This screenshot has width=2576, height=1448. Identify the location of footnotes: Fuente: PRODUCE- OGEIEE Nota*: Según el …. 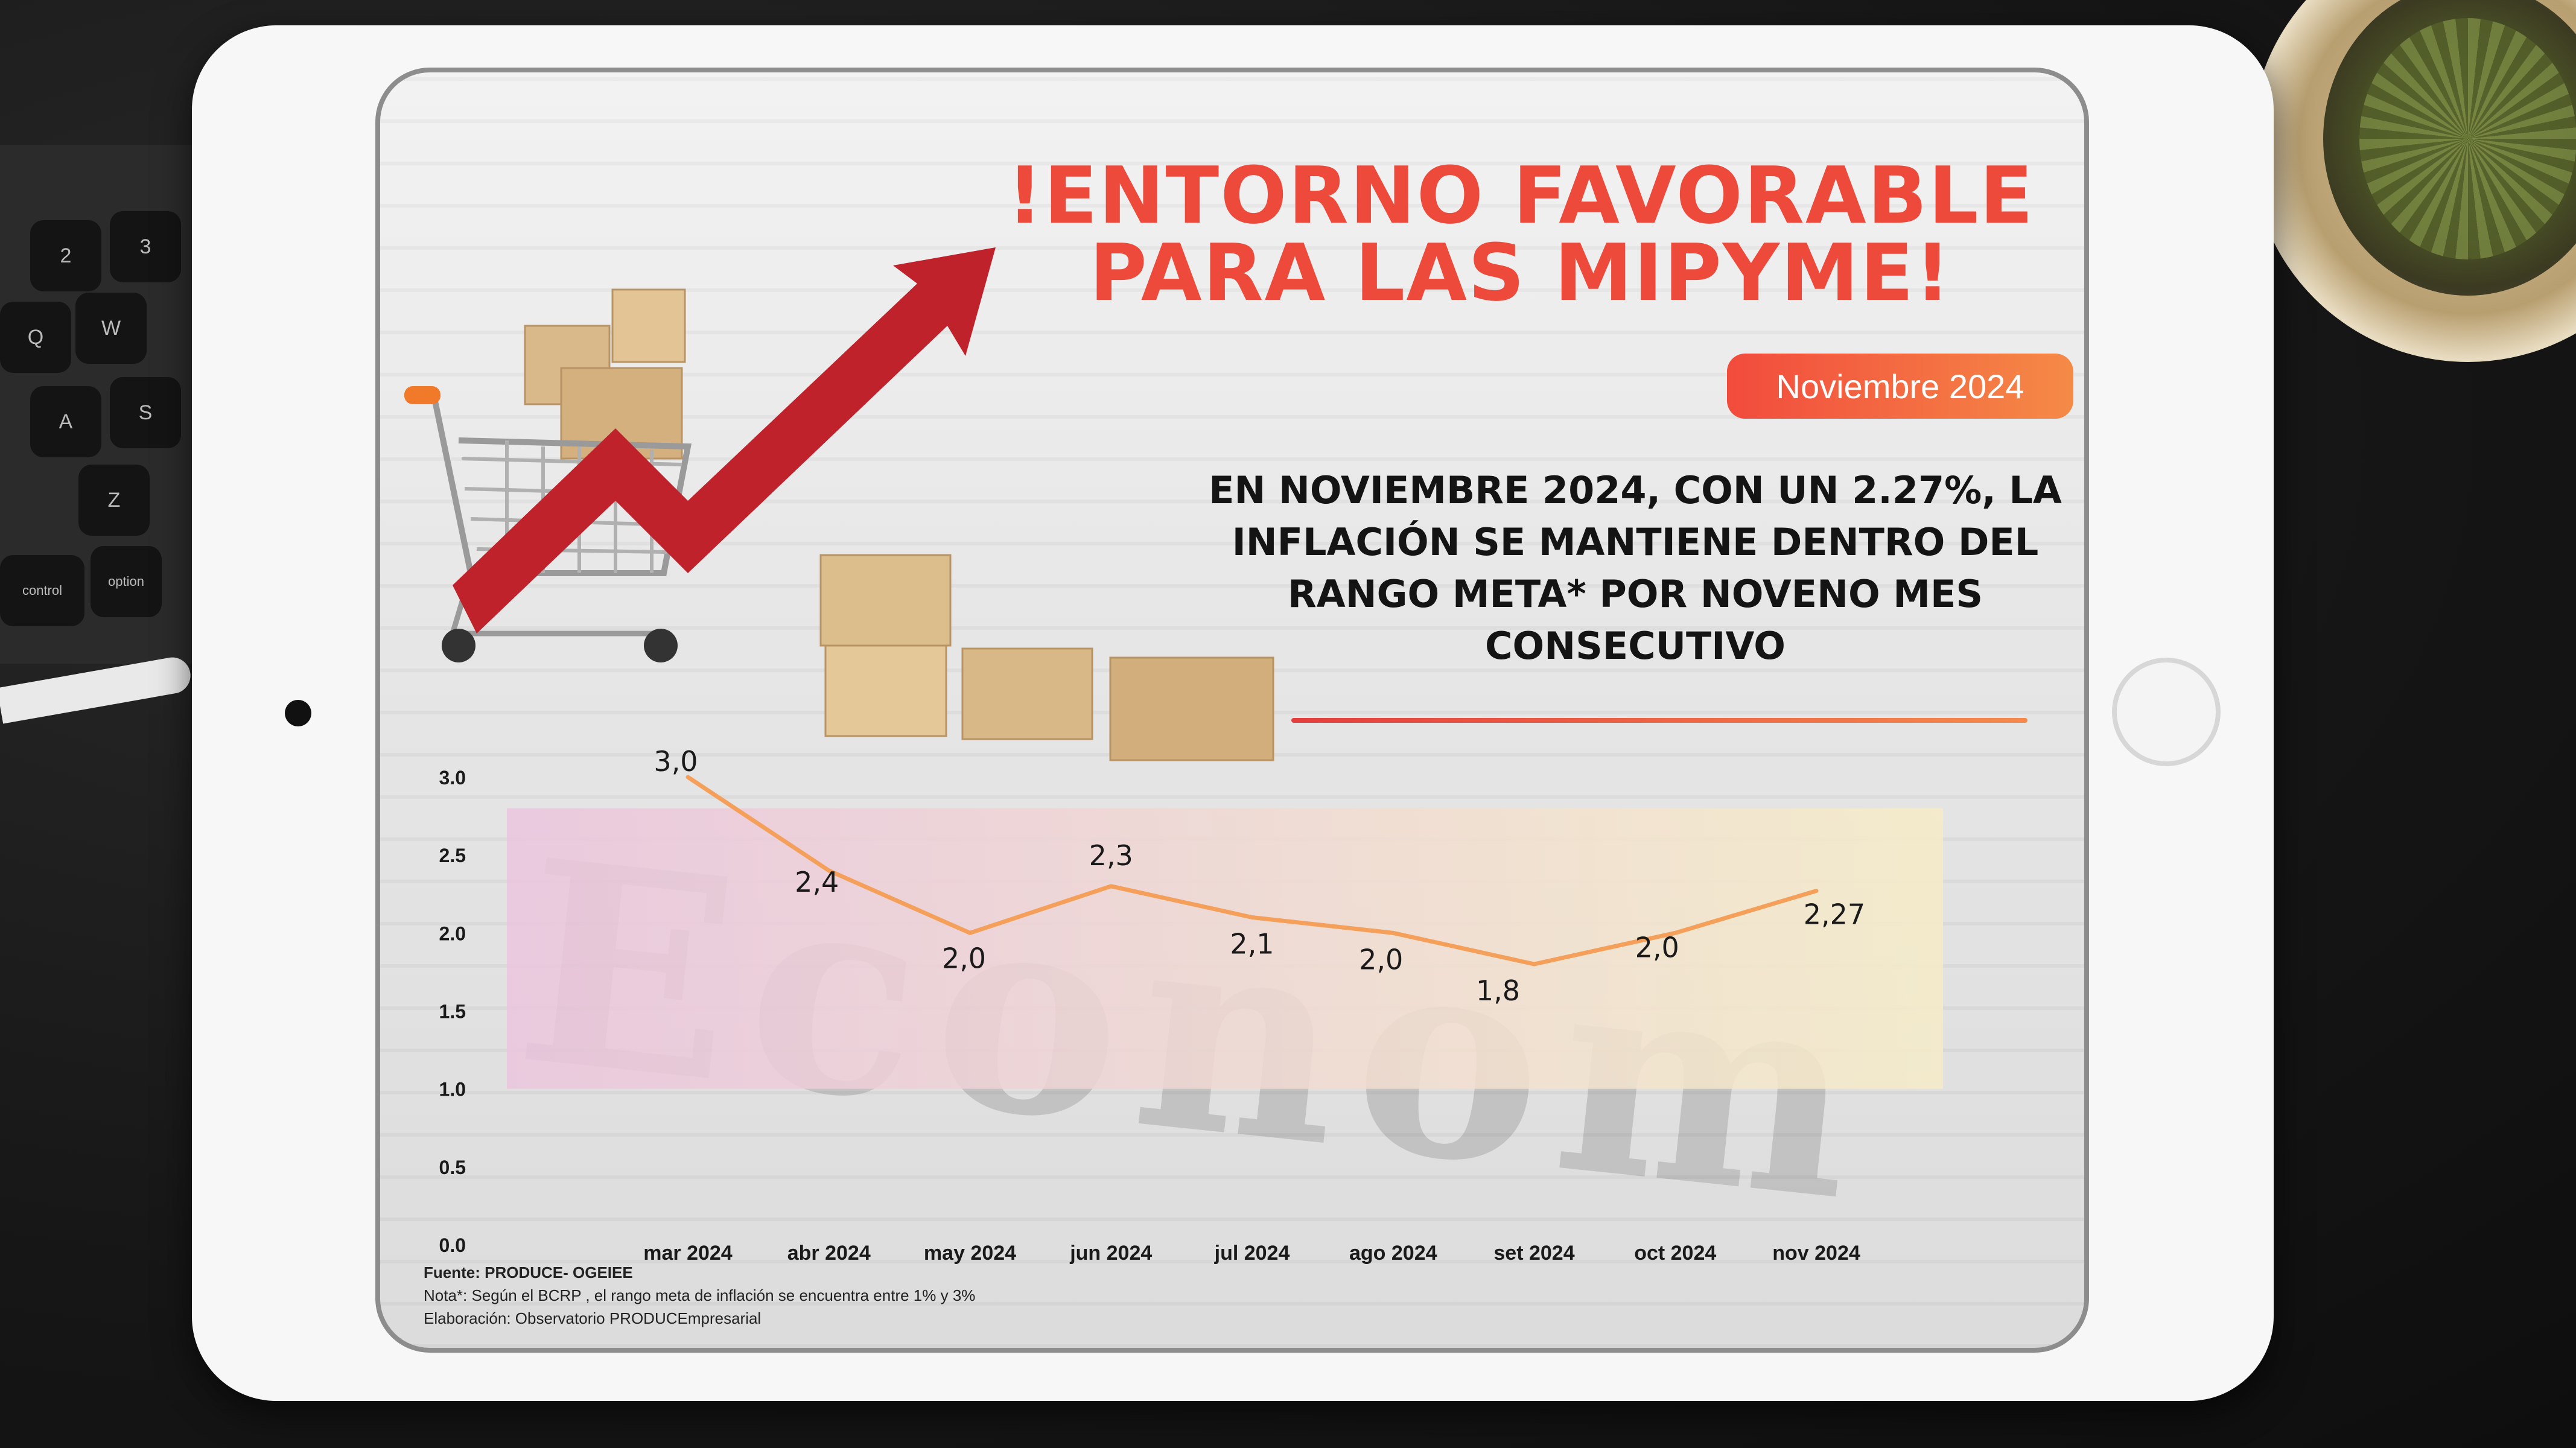
(700, 1295).